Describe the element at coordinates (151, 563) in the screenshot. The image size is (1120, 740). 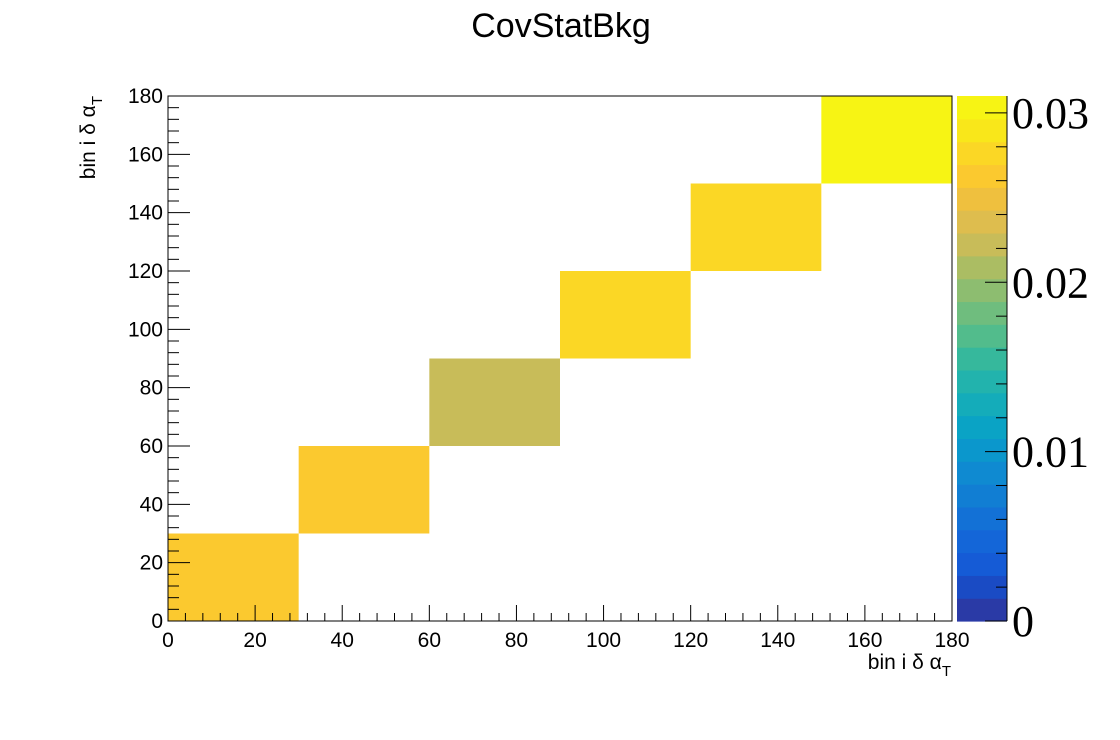
I see `y-tick-label: 20` at that location.